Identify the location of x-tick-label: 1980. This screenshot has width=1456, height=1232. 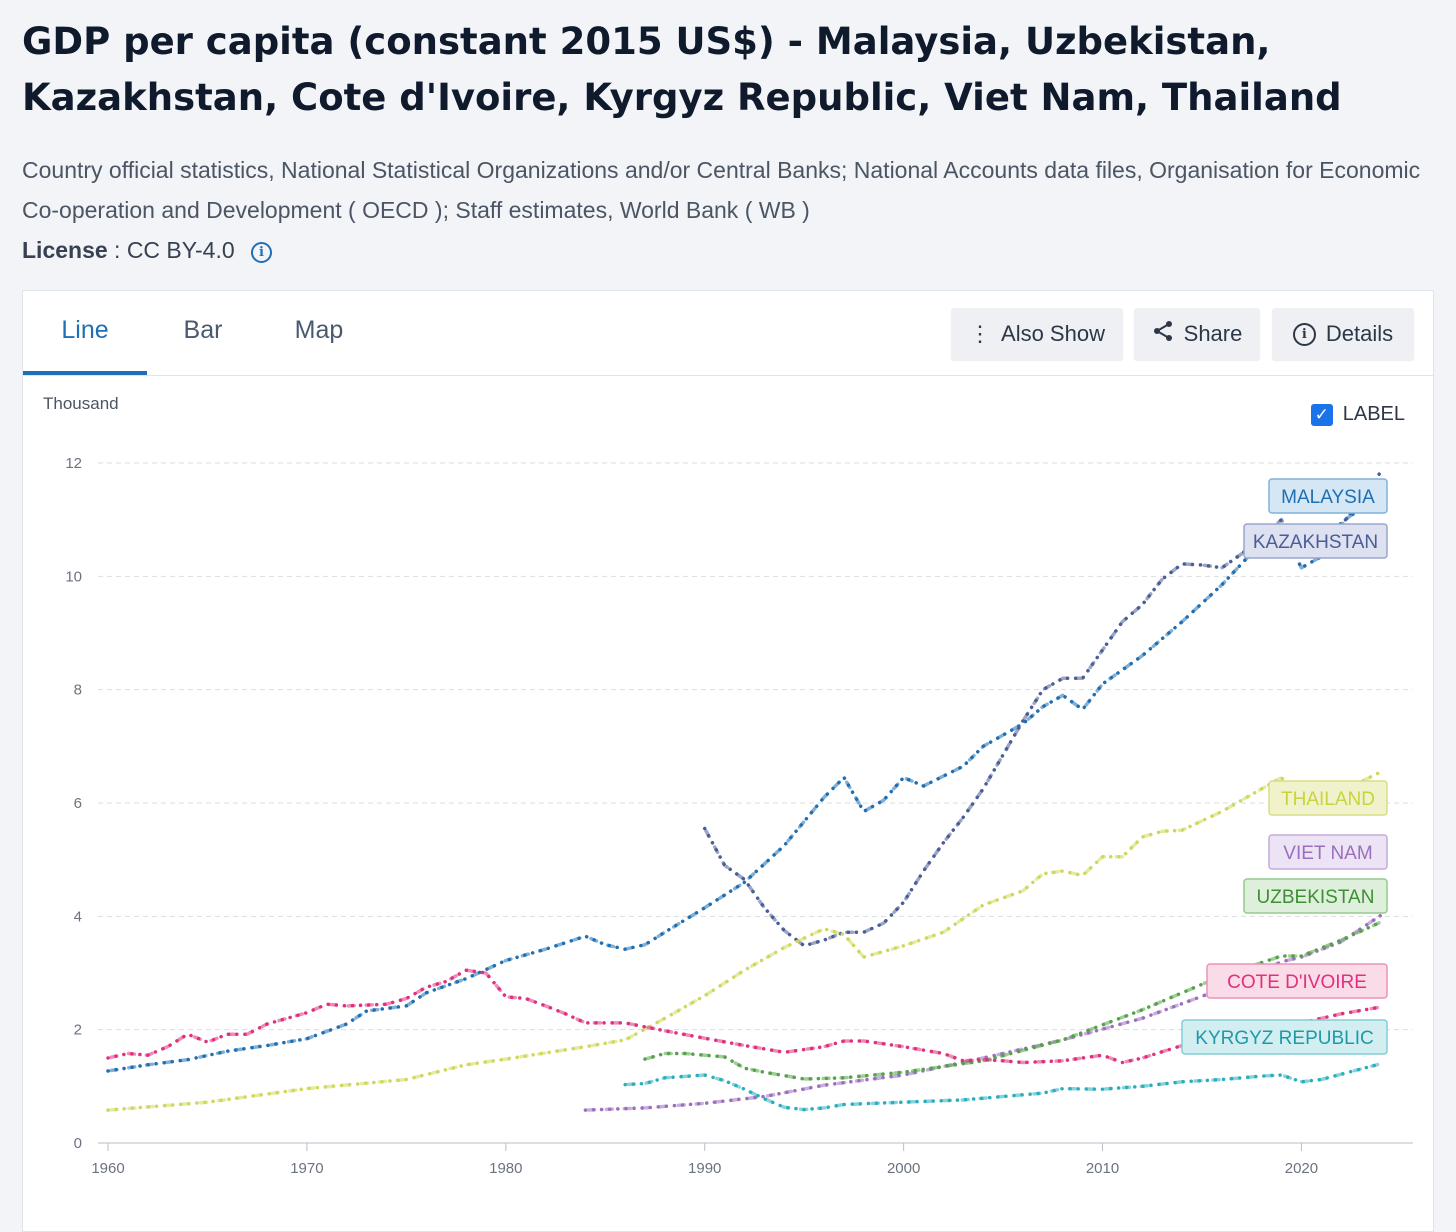
(505, 1168).